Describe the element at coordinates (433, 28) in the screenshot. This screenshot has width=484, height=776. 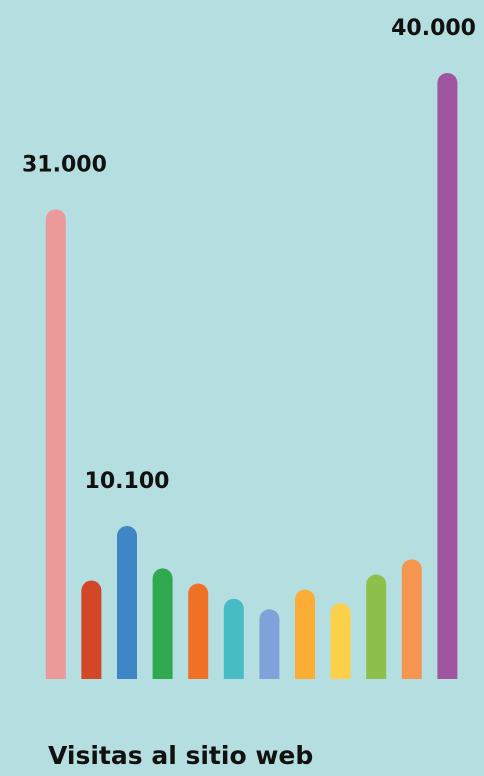
I see `value-label: 40.000` at that location.